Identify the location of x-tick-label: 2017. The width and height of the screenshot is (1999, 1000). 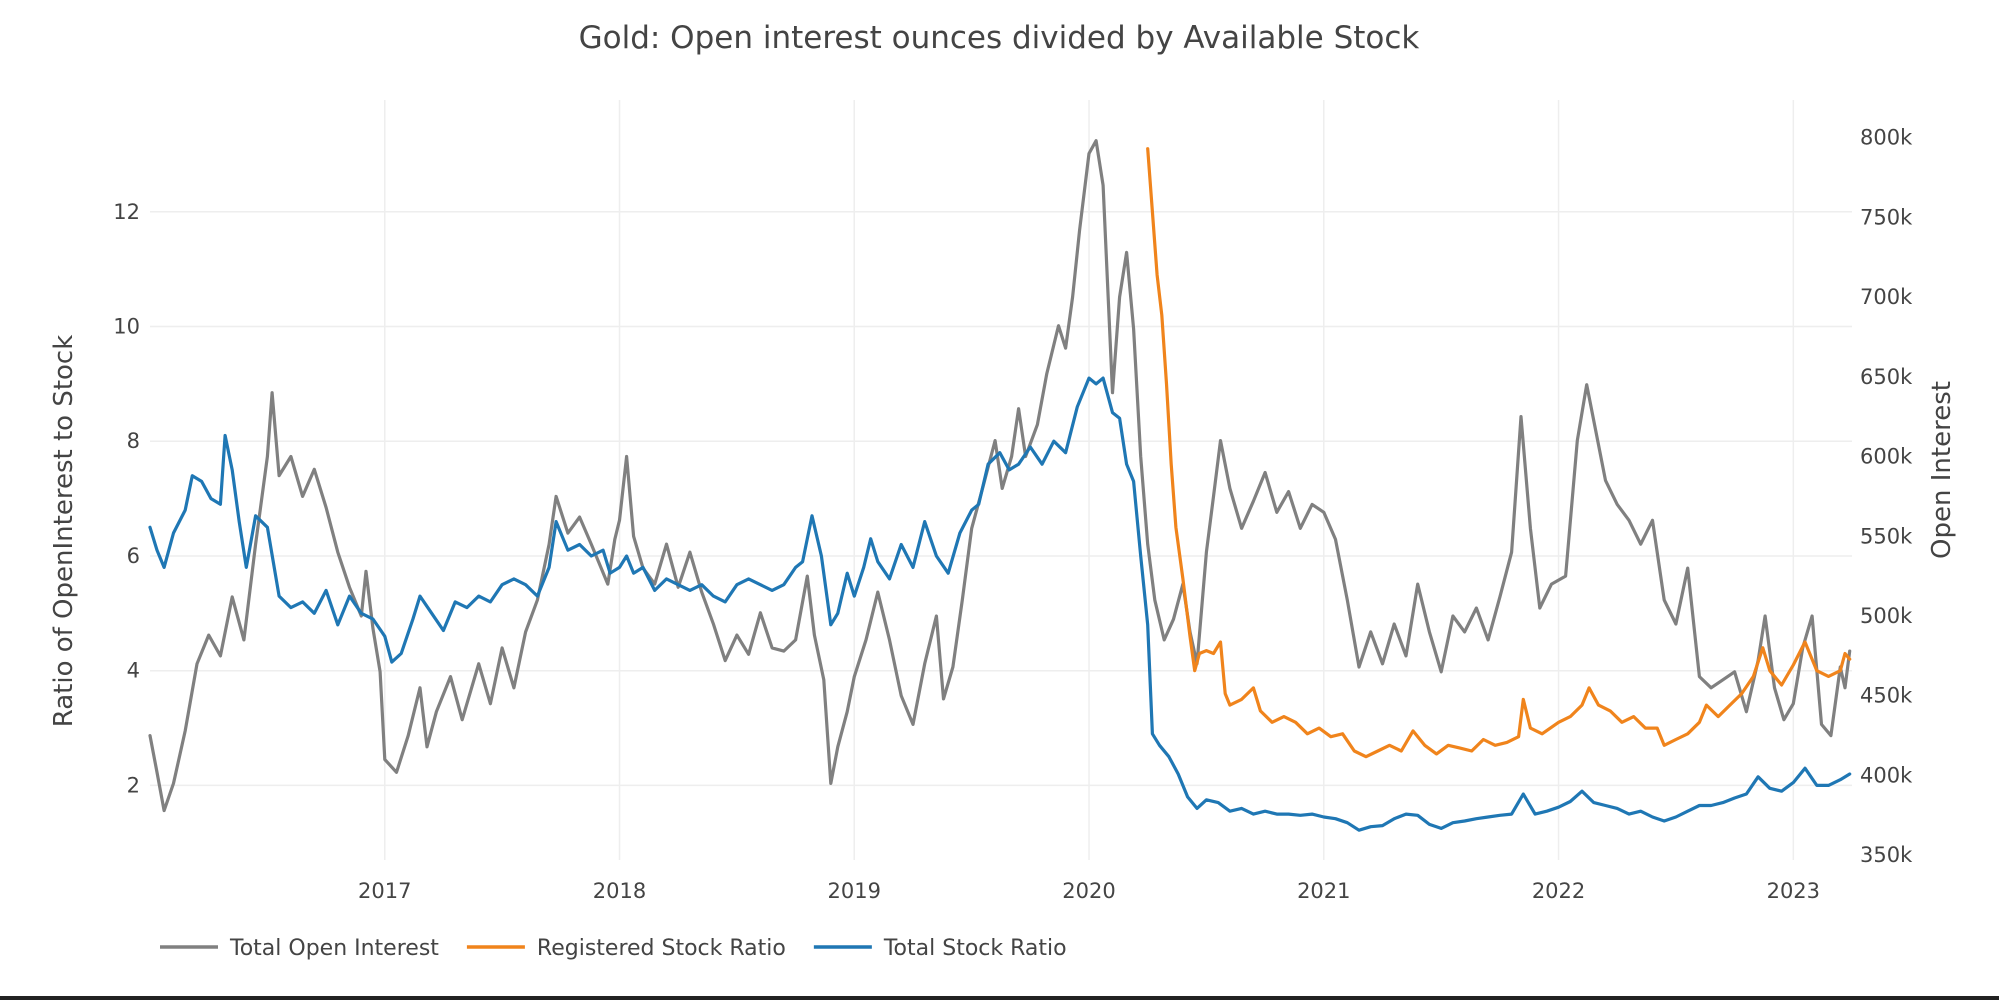
(384, 891).